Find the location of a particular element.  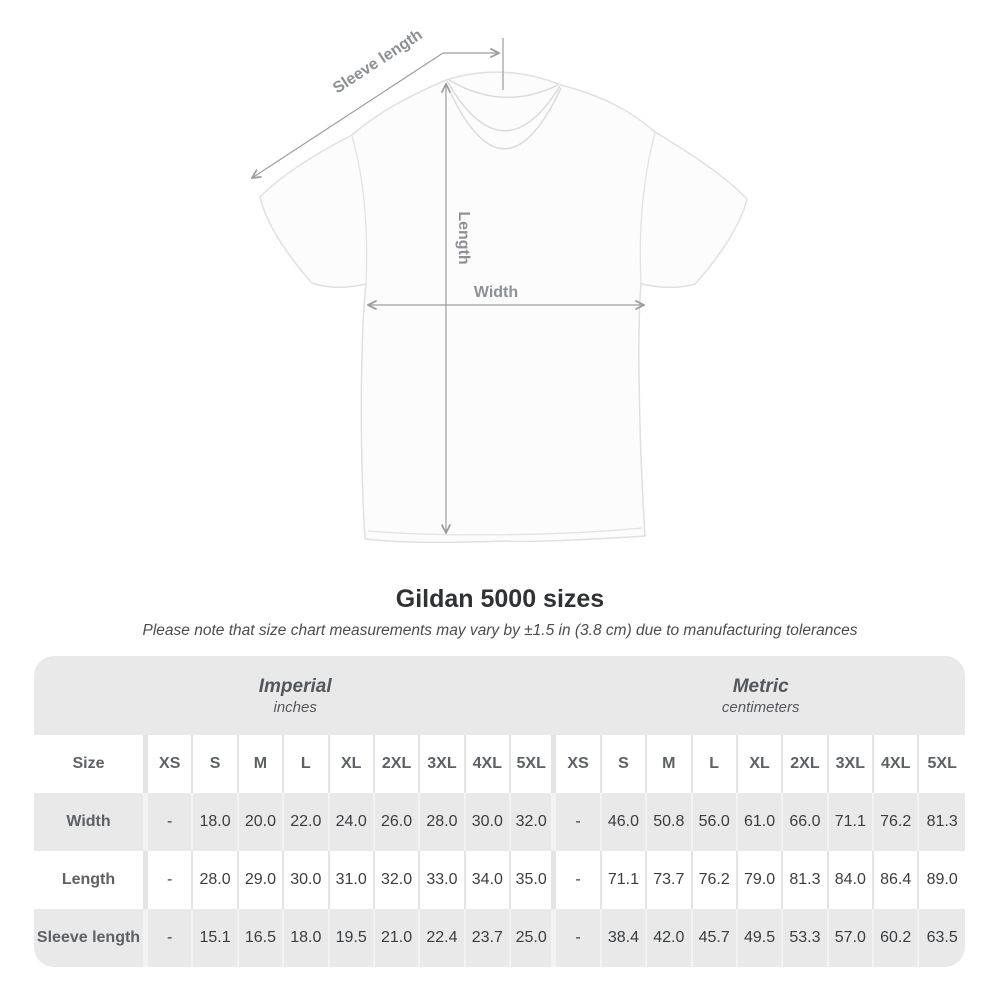

size-col-imperial-5xl: 5XL is located at coordinates (534, 764).